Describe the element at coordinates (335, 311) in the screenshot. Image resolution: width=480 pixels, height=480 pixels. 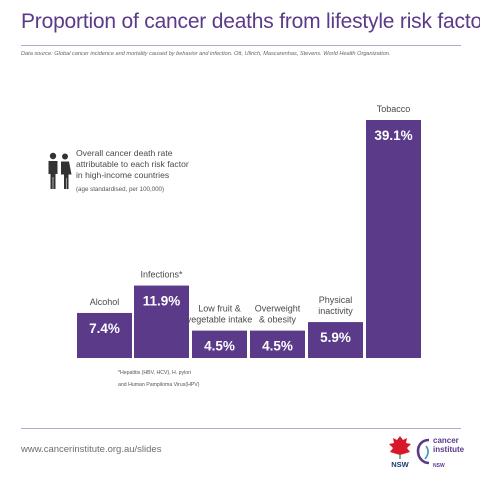
I see `category-label-physical-inactivity: inactivity` at that location.